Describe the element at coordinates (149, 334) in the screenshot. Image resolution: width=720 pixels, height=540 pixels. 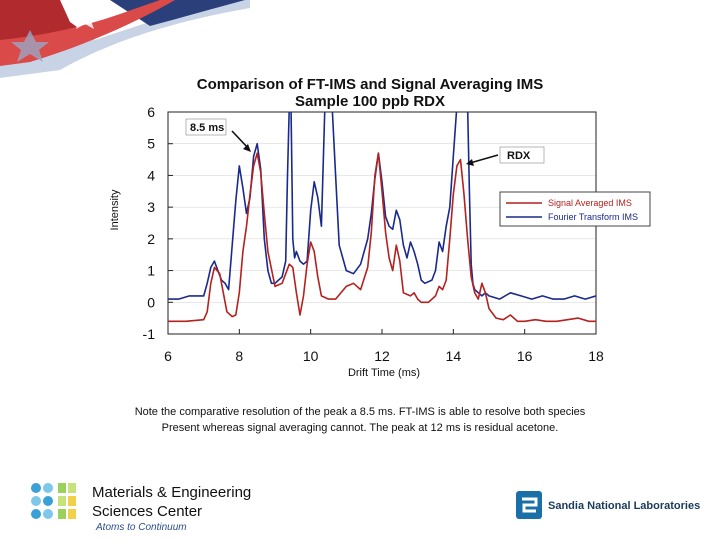
I see `y-tick-label: -1` at that location.